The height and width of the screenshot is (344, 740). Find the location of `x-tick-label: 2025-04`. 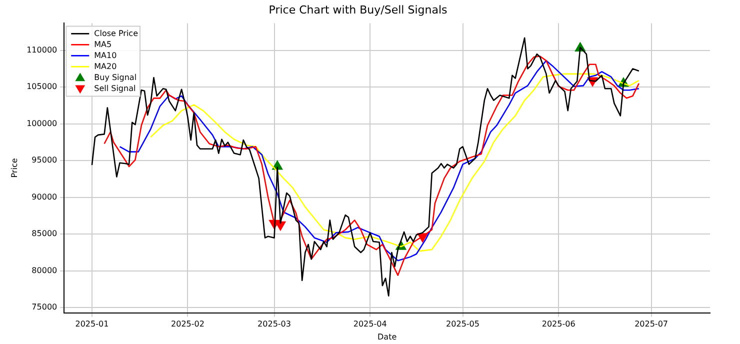

x-tick-label: 2025-04 is located at coordinates (370, 324).